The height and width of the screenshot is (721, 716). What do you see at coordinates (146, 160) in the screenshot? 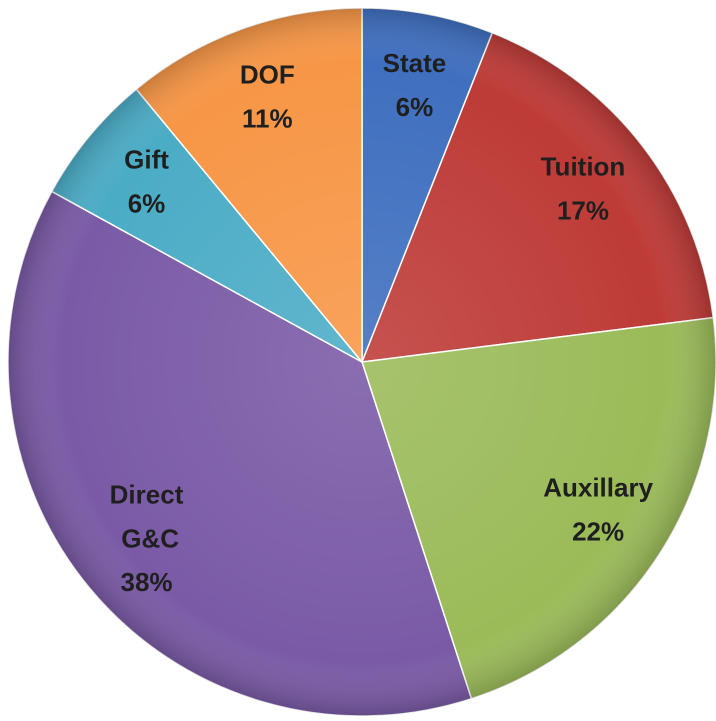
I see `slice-label: Gift` at bounding box center [146, 160].